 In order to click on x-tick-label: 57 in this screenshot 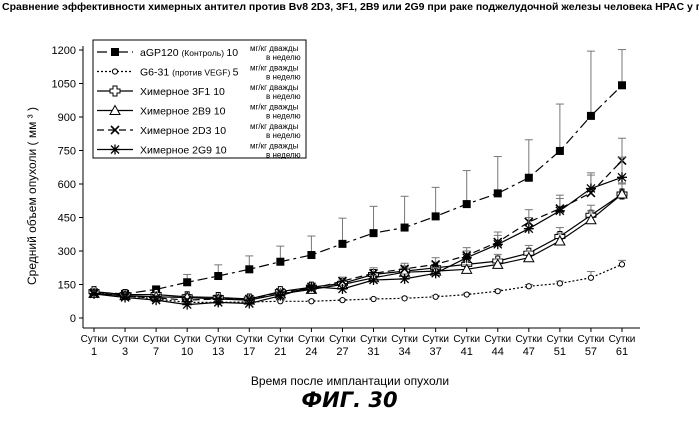, I will do `click(591, 352)`.